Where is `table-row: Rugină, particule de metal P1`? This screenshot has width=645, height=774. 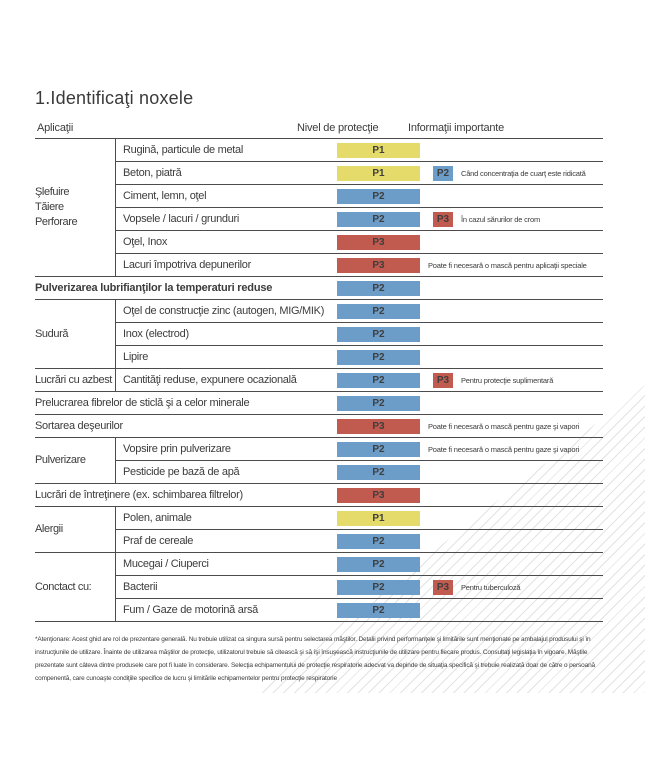
table-row: Rugină, particule de metal P1 is located at coordinates (359, 150).